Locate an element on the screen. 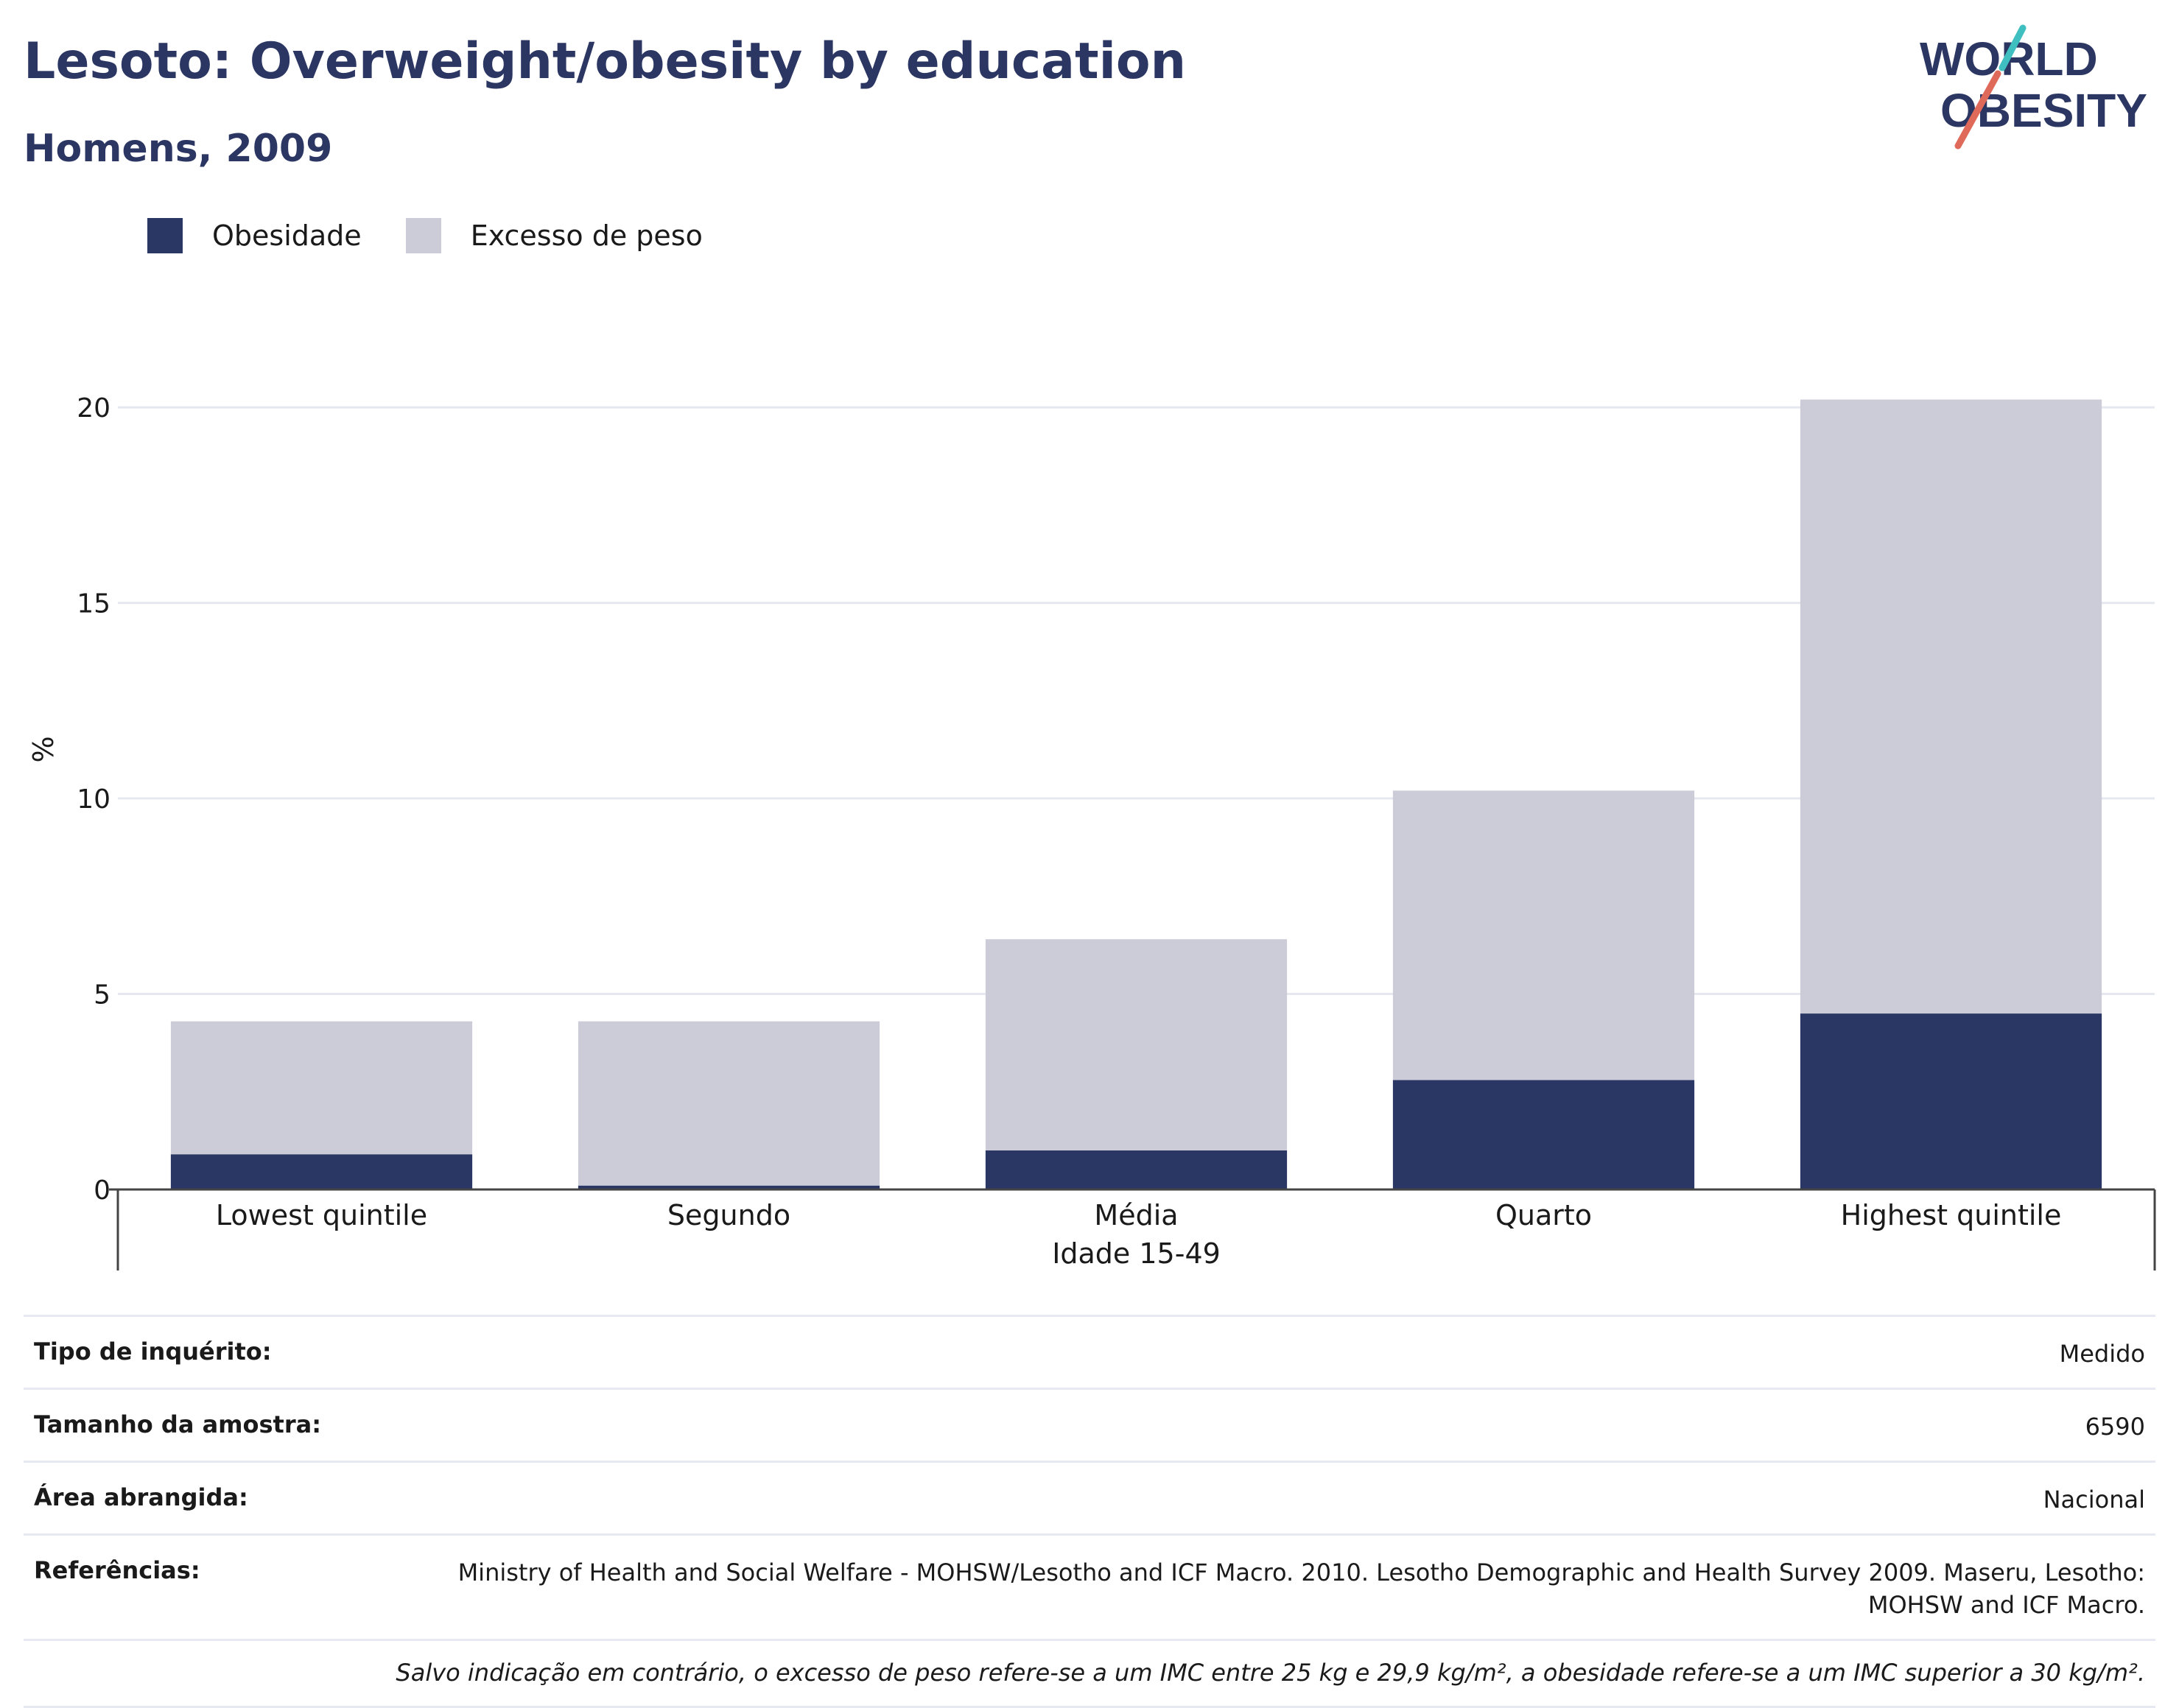  x-tick-label: Highest quintile is located at coordinates (1952, 1215).